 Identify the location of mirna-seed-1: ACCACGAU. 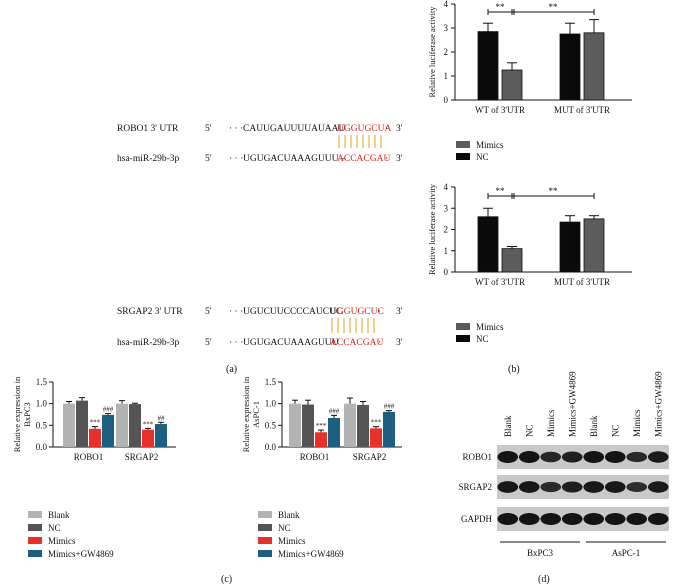
(363, 159).